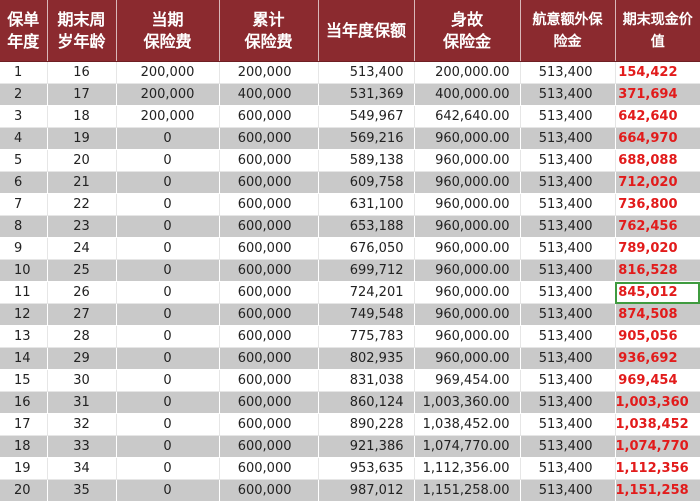 The width and height of the screenshot is (700, 502). Describe the element at coordinates (366, 380) in the screenshot. I see `cell-annual-sum-insured: 831,038` at that location.